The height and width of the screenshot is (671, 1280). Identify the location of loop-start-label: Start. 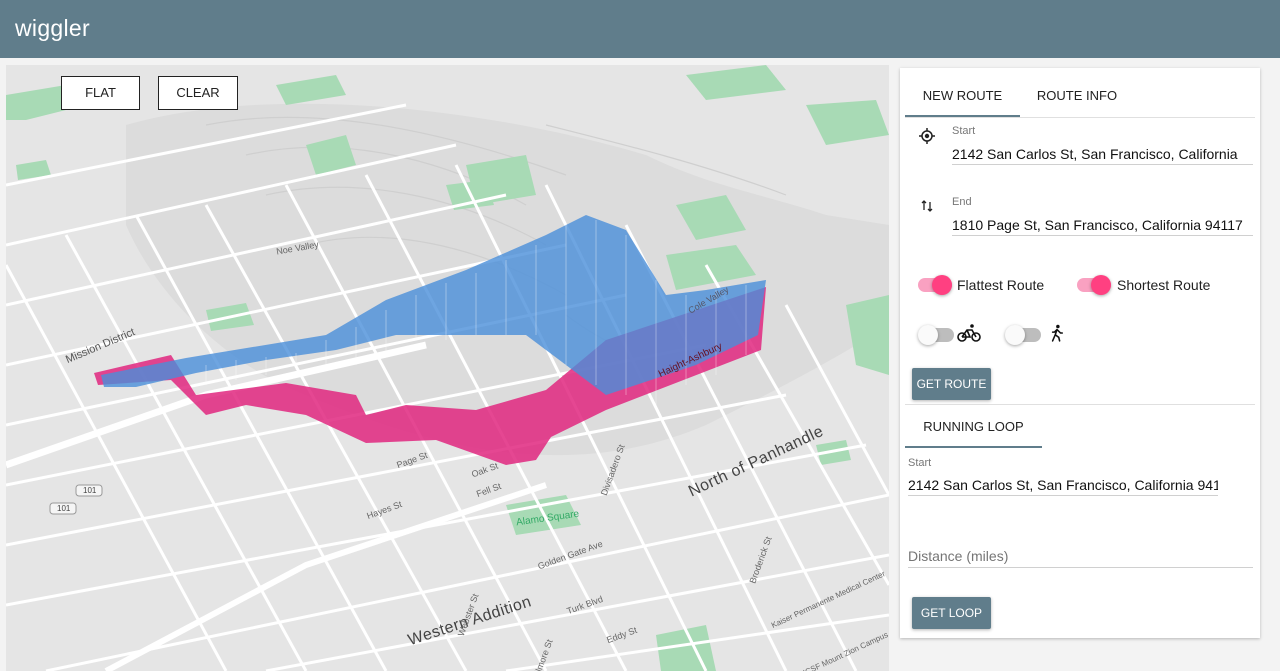
(920, 463).